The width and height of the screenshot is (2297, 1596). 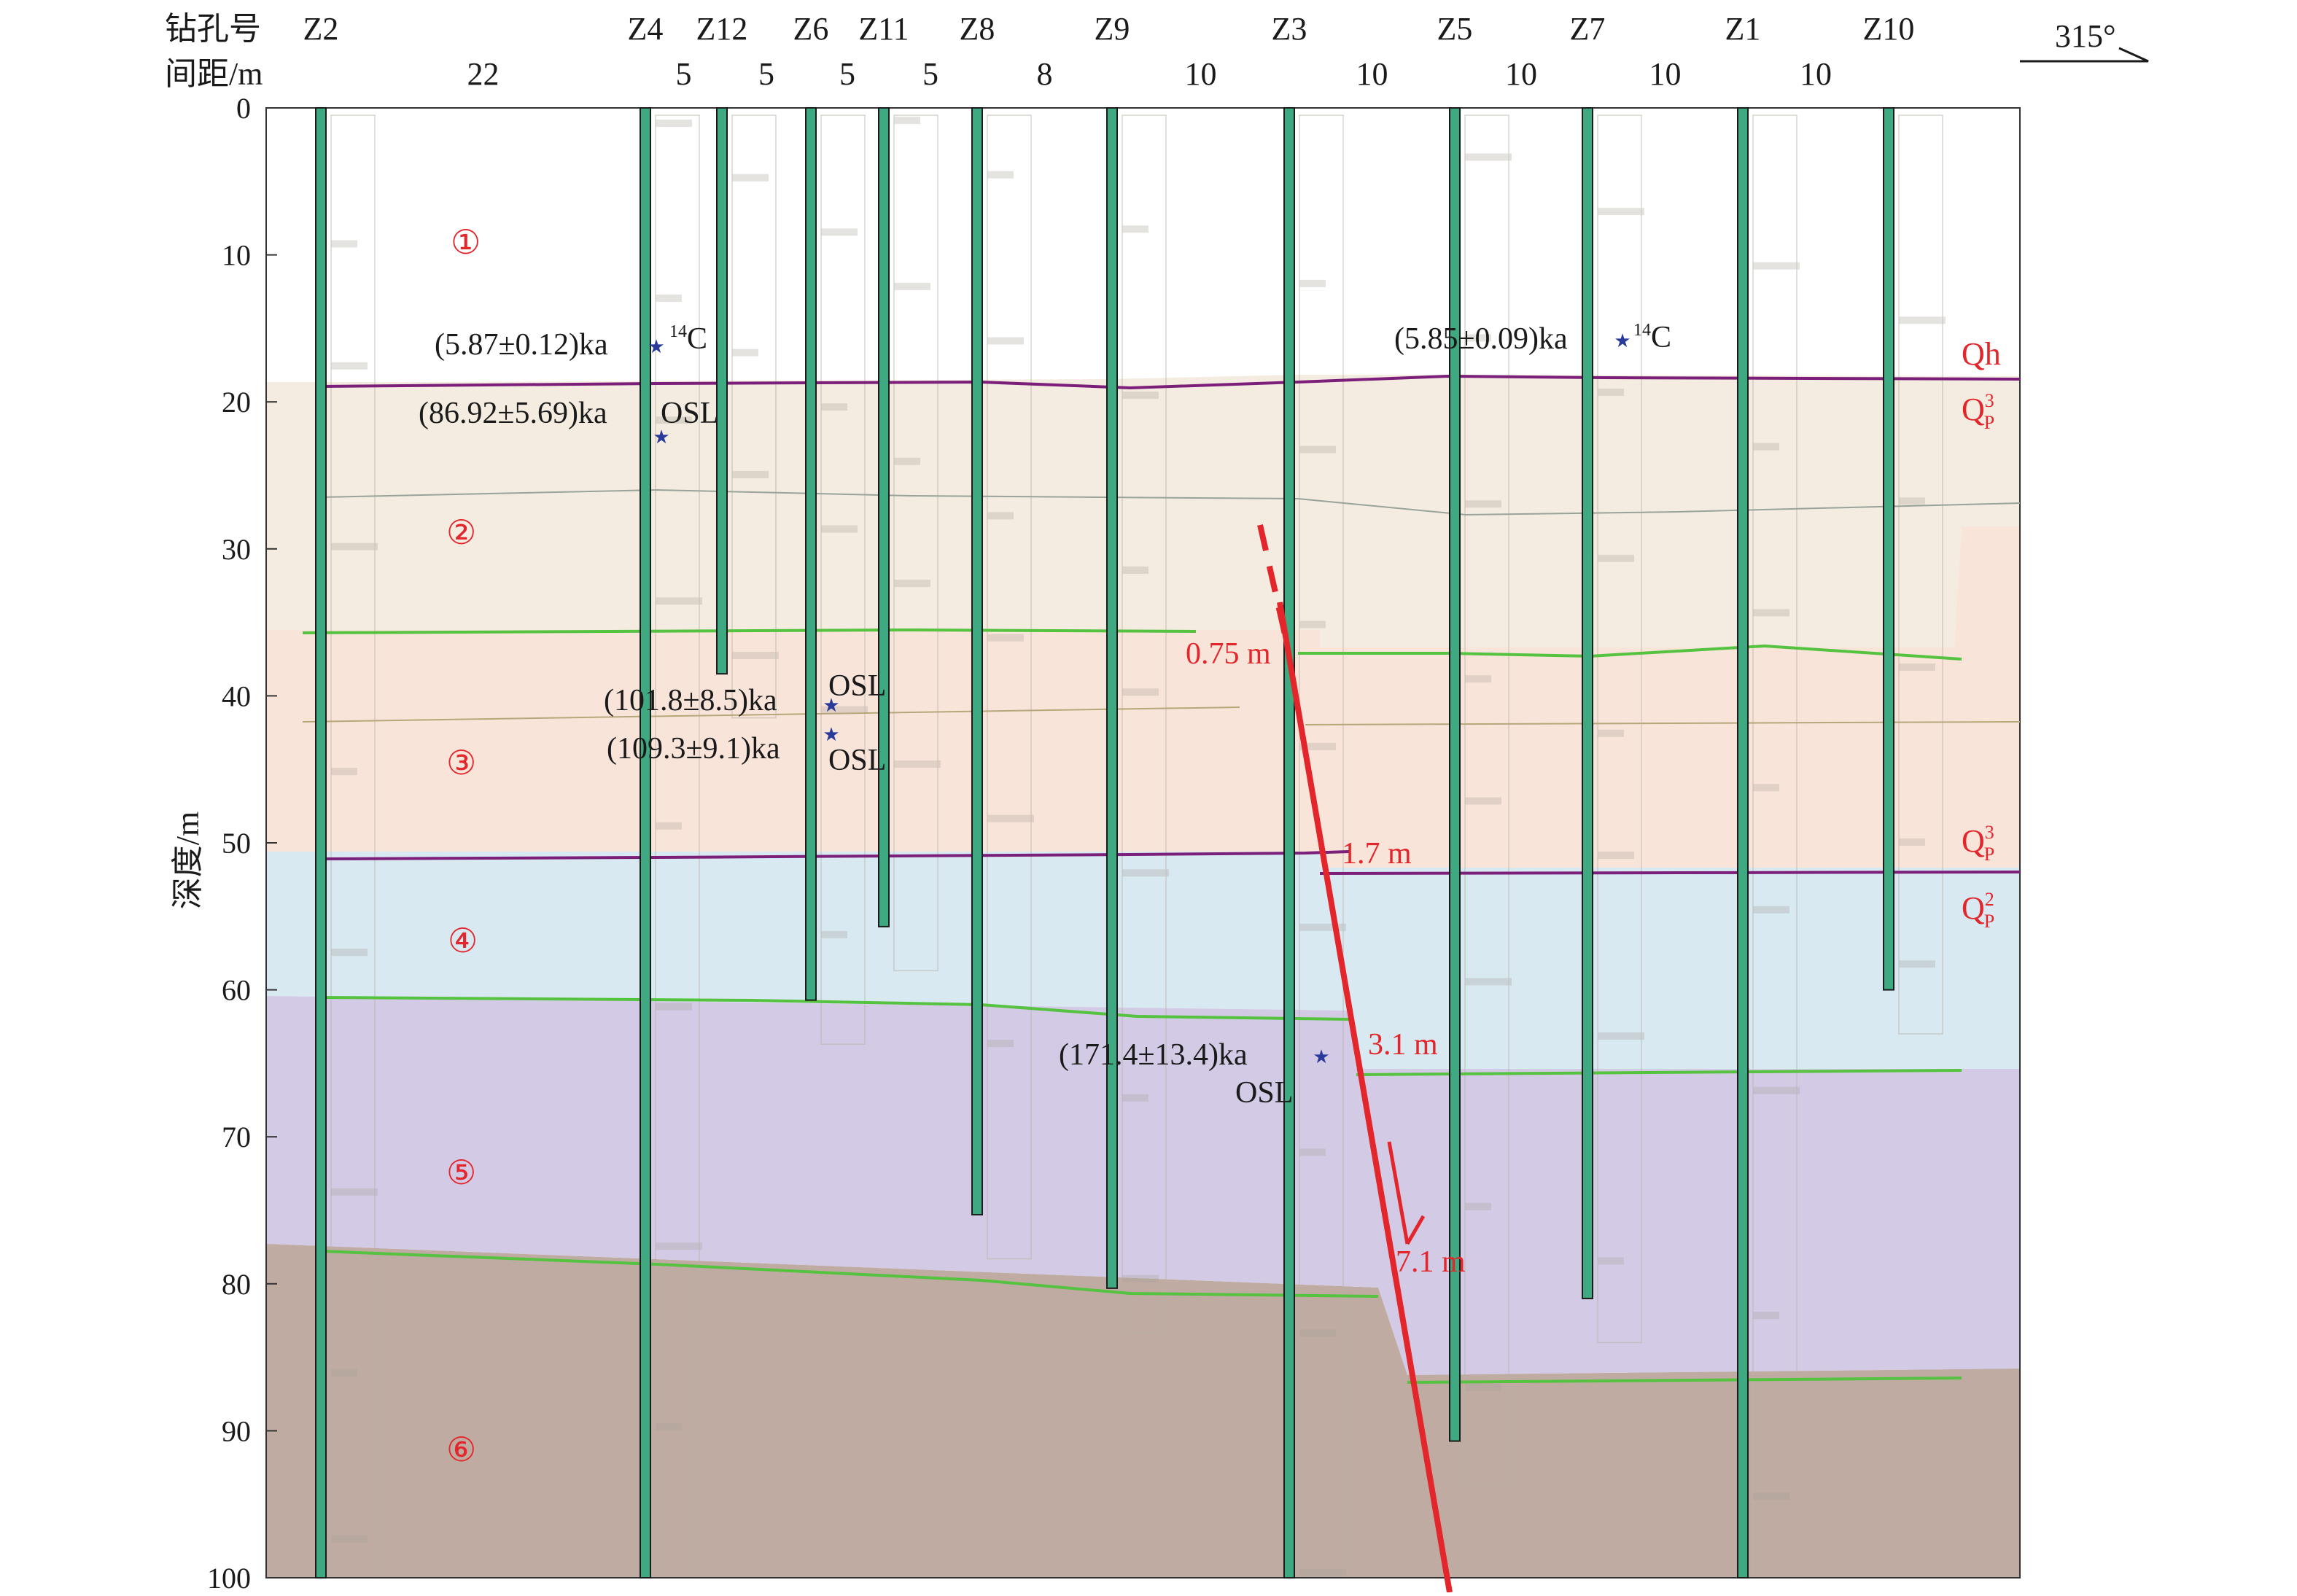 I want to click on borehole-z8, so click(x=977, y=661).